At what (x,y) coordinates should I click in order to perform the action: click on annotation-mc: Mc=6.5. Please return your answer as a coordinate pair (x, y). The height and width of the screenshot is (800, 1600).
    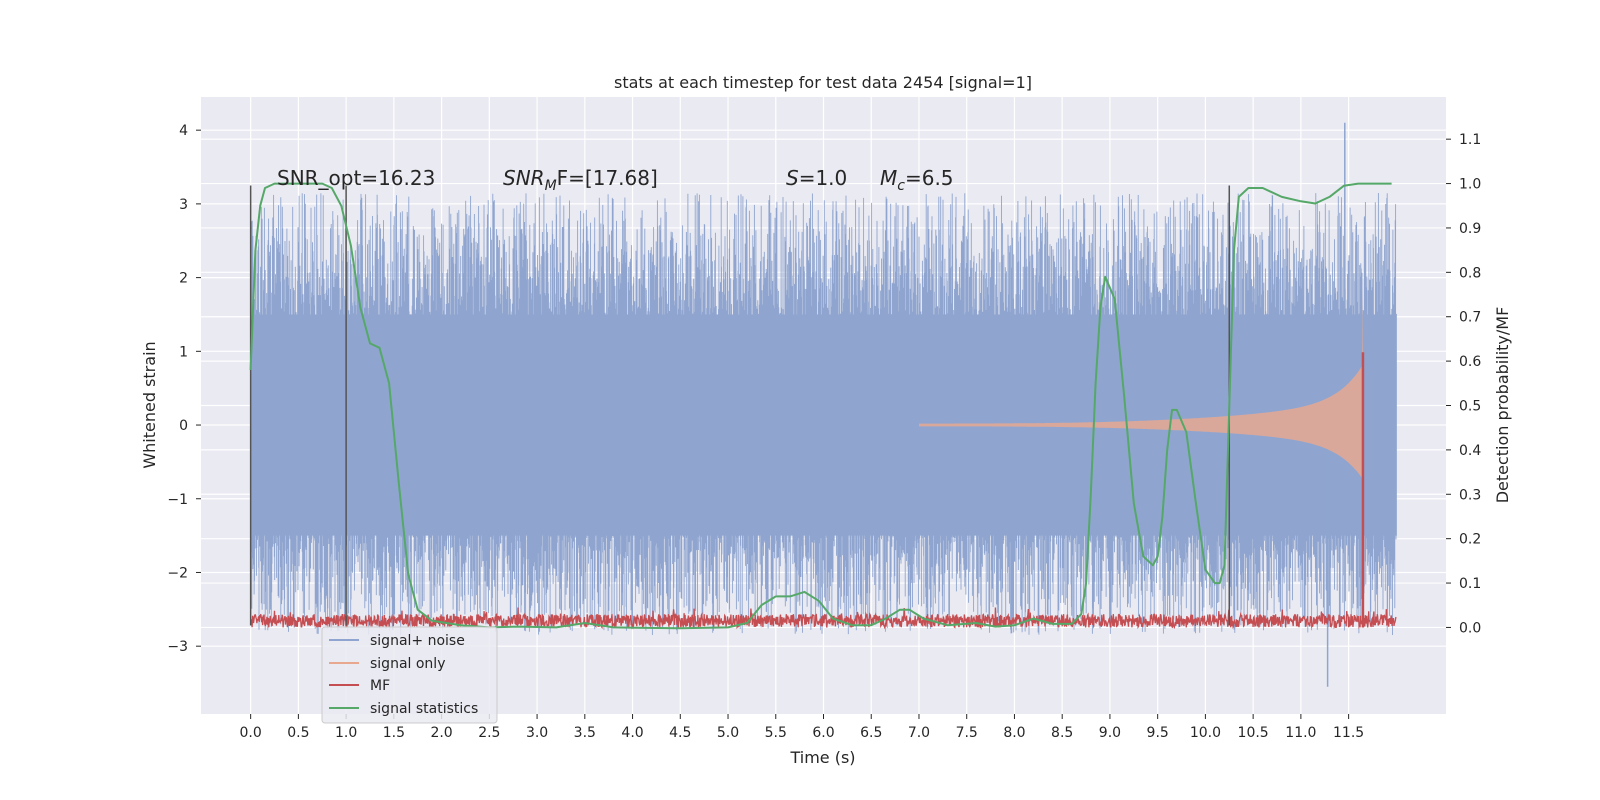
    Looking at the image, I should click on (917, 180).